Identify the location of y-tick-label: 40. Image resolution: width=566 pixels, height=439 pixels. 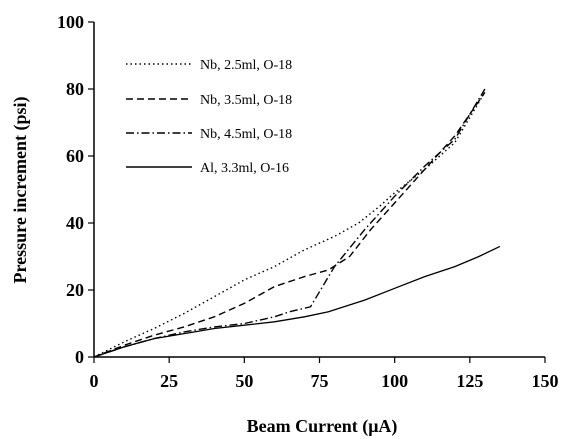
(75, 223).